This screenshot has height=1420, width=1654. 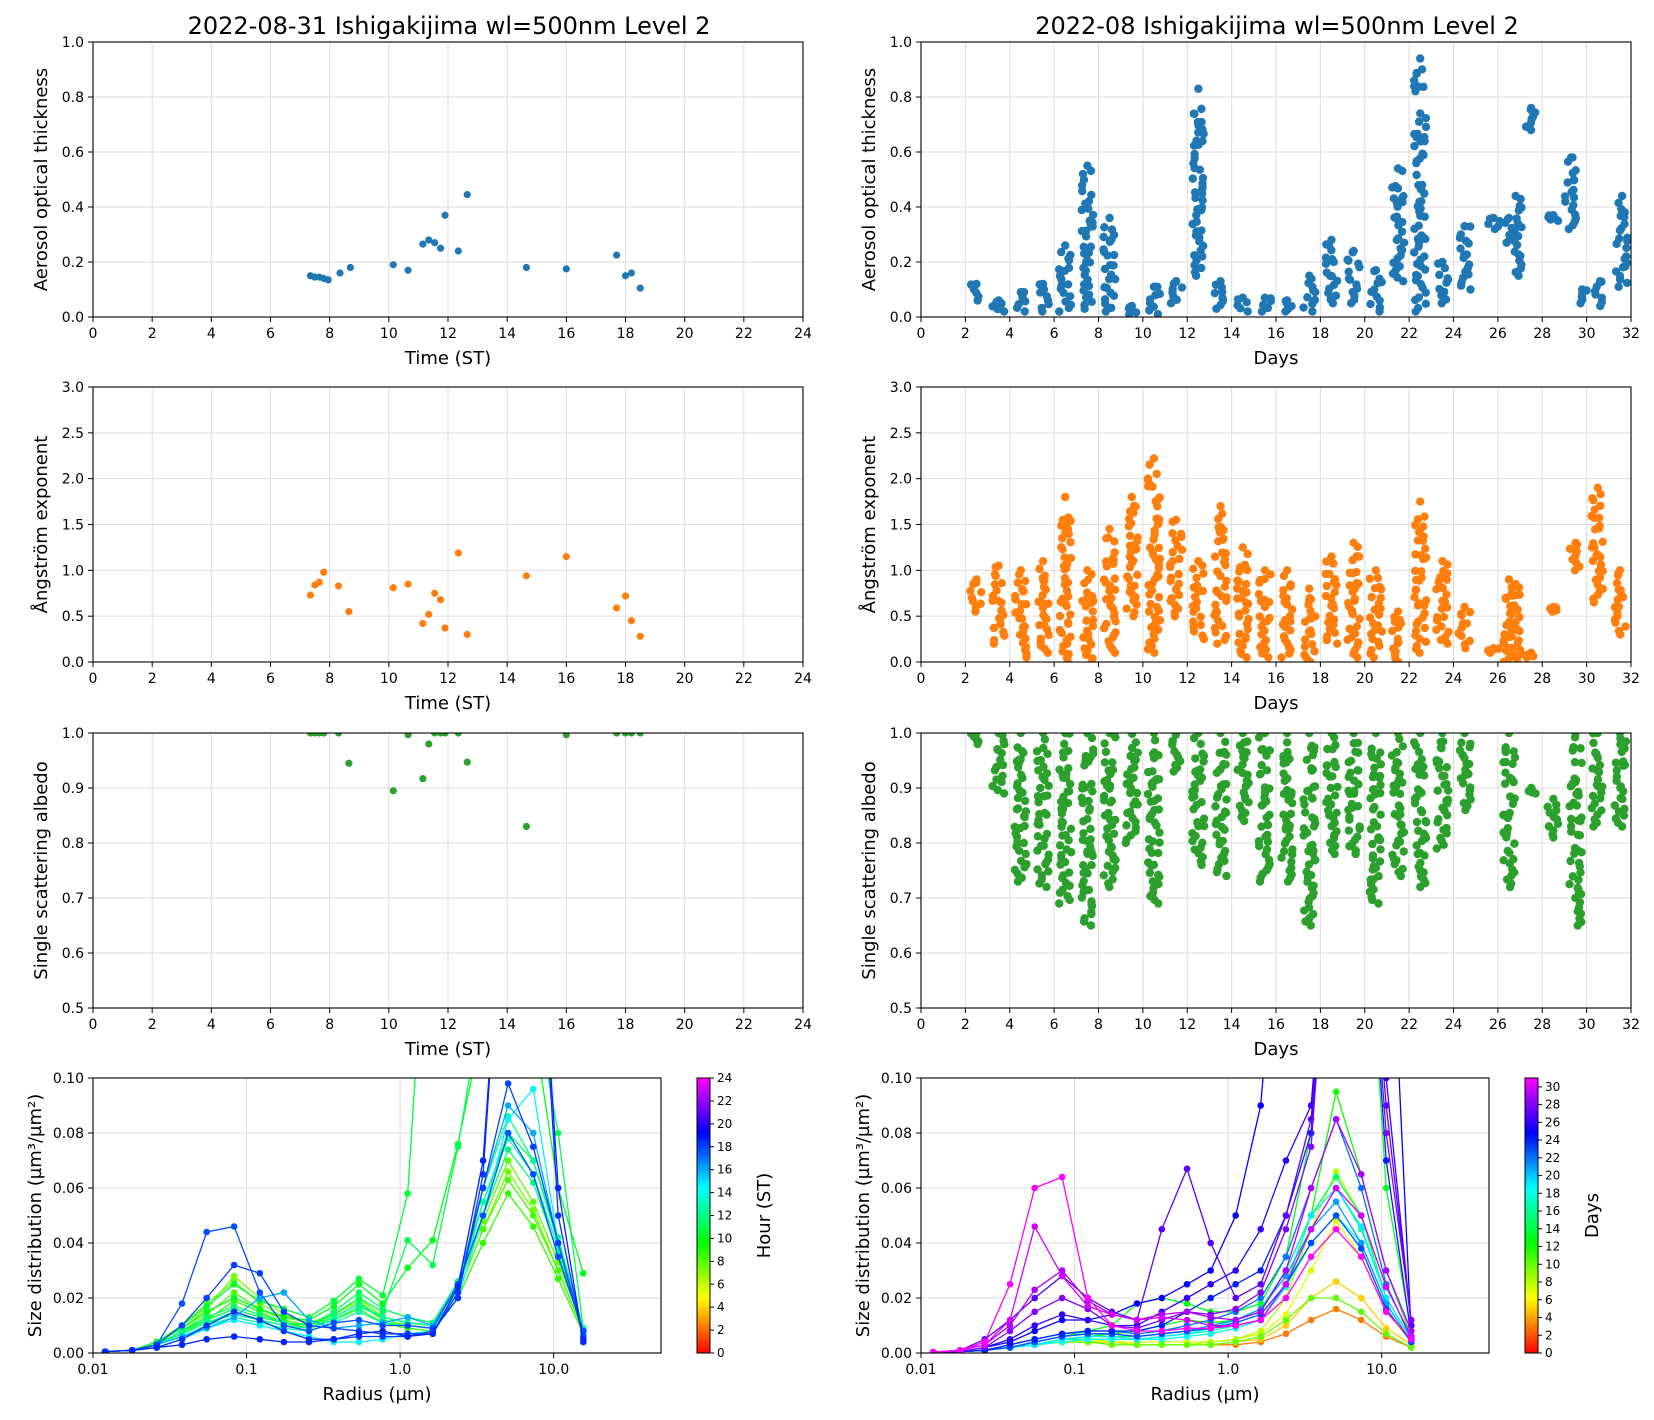 I want to click on x-axis-label: Days, so click(x=1276, y=1049).